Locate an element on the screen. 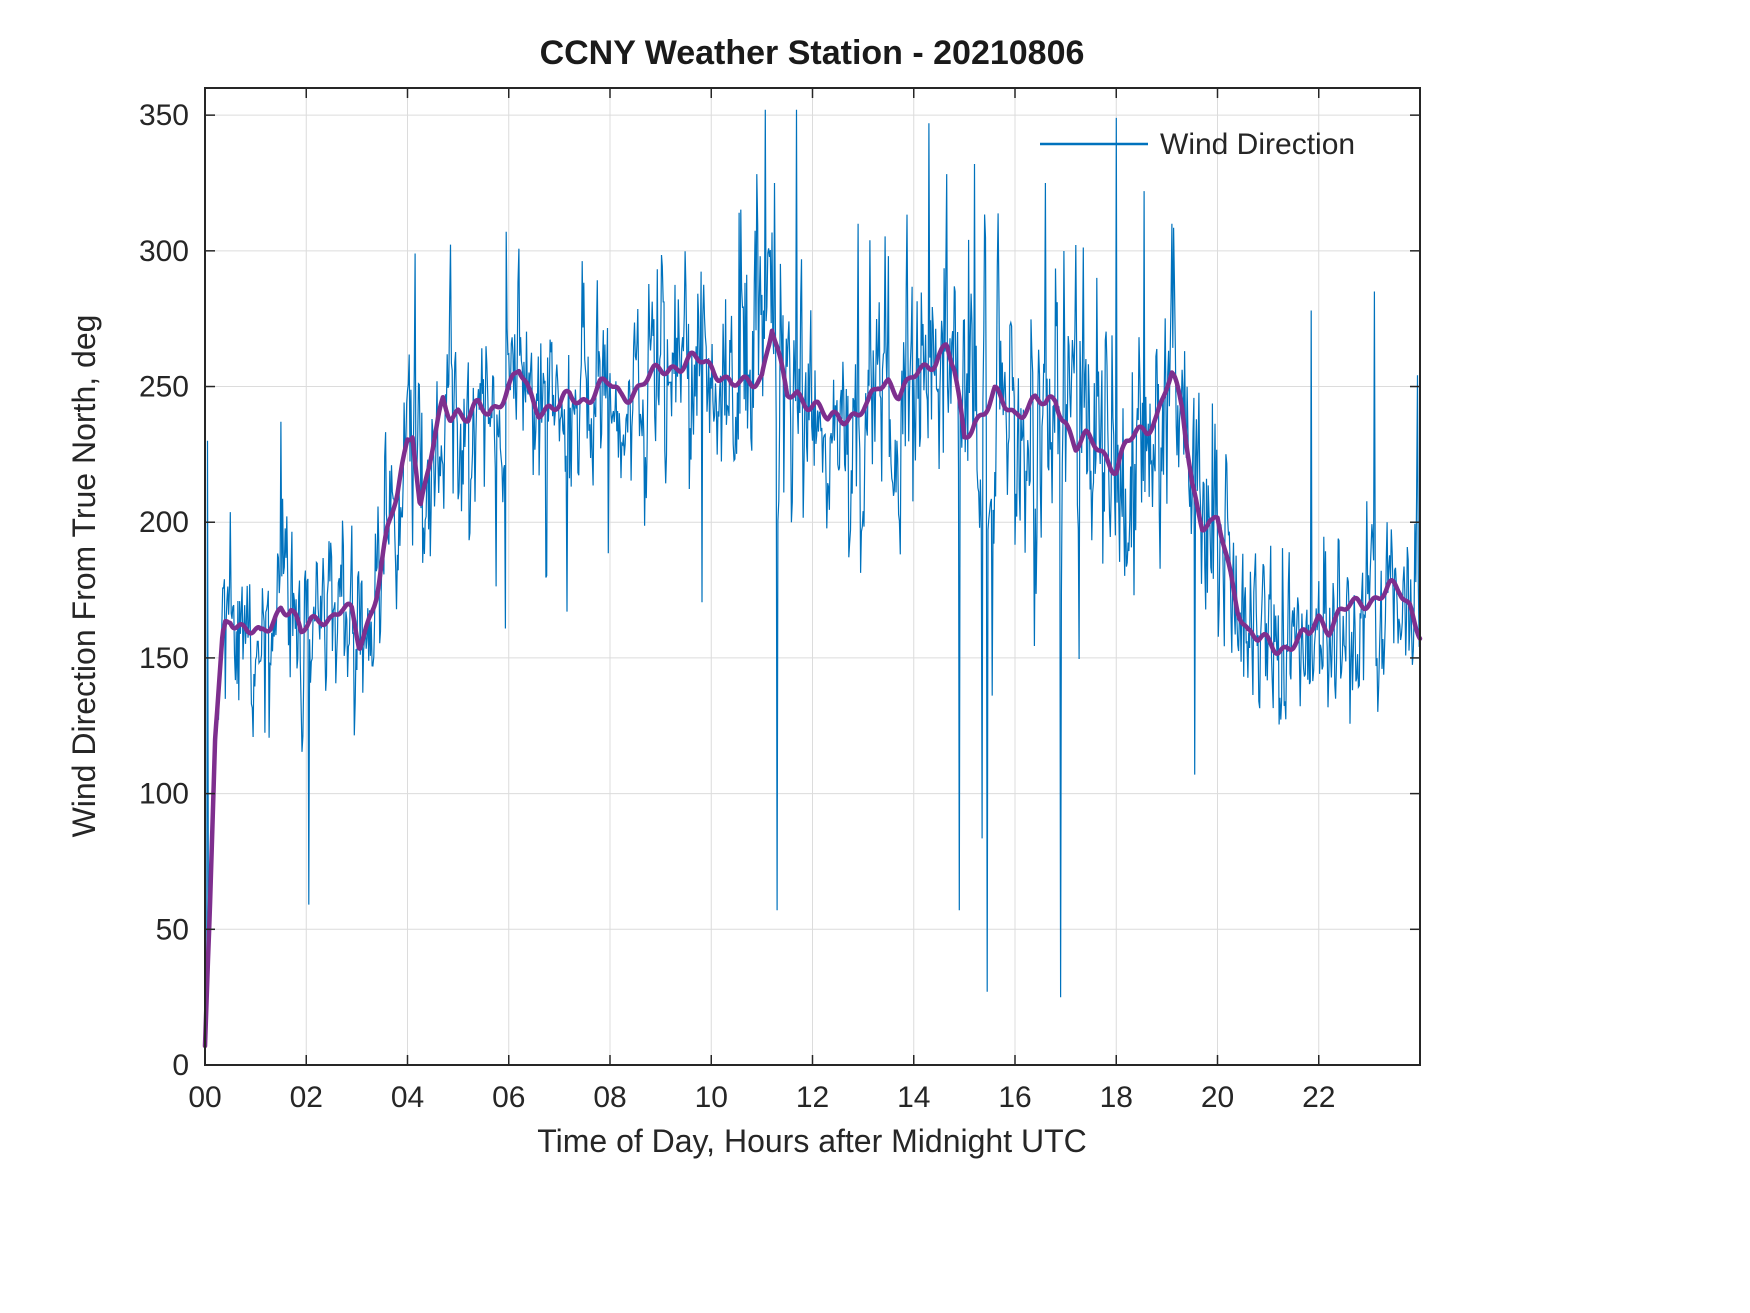 This screenshot has height=1313, width=1750. x-tick-label: 12 is located at coordinates (812, 1097).